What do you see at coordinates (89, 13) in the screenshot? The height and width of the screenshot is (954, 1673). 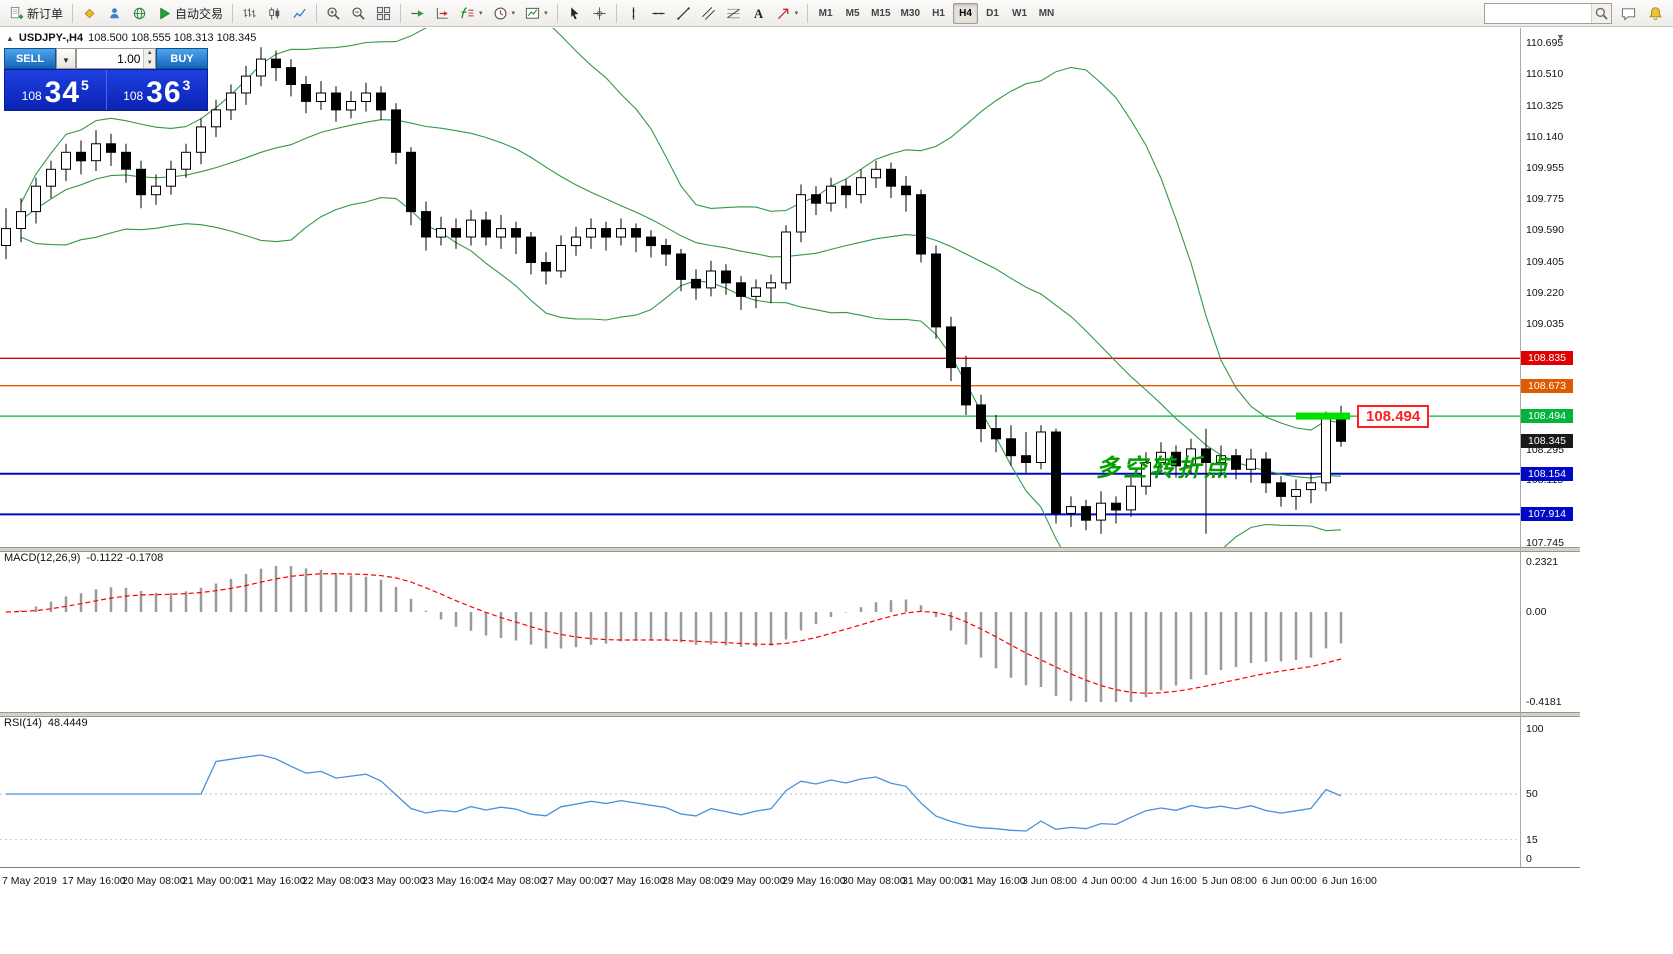 I see `market-button` at bounding box center [89, 13].